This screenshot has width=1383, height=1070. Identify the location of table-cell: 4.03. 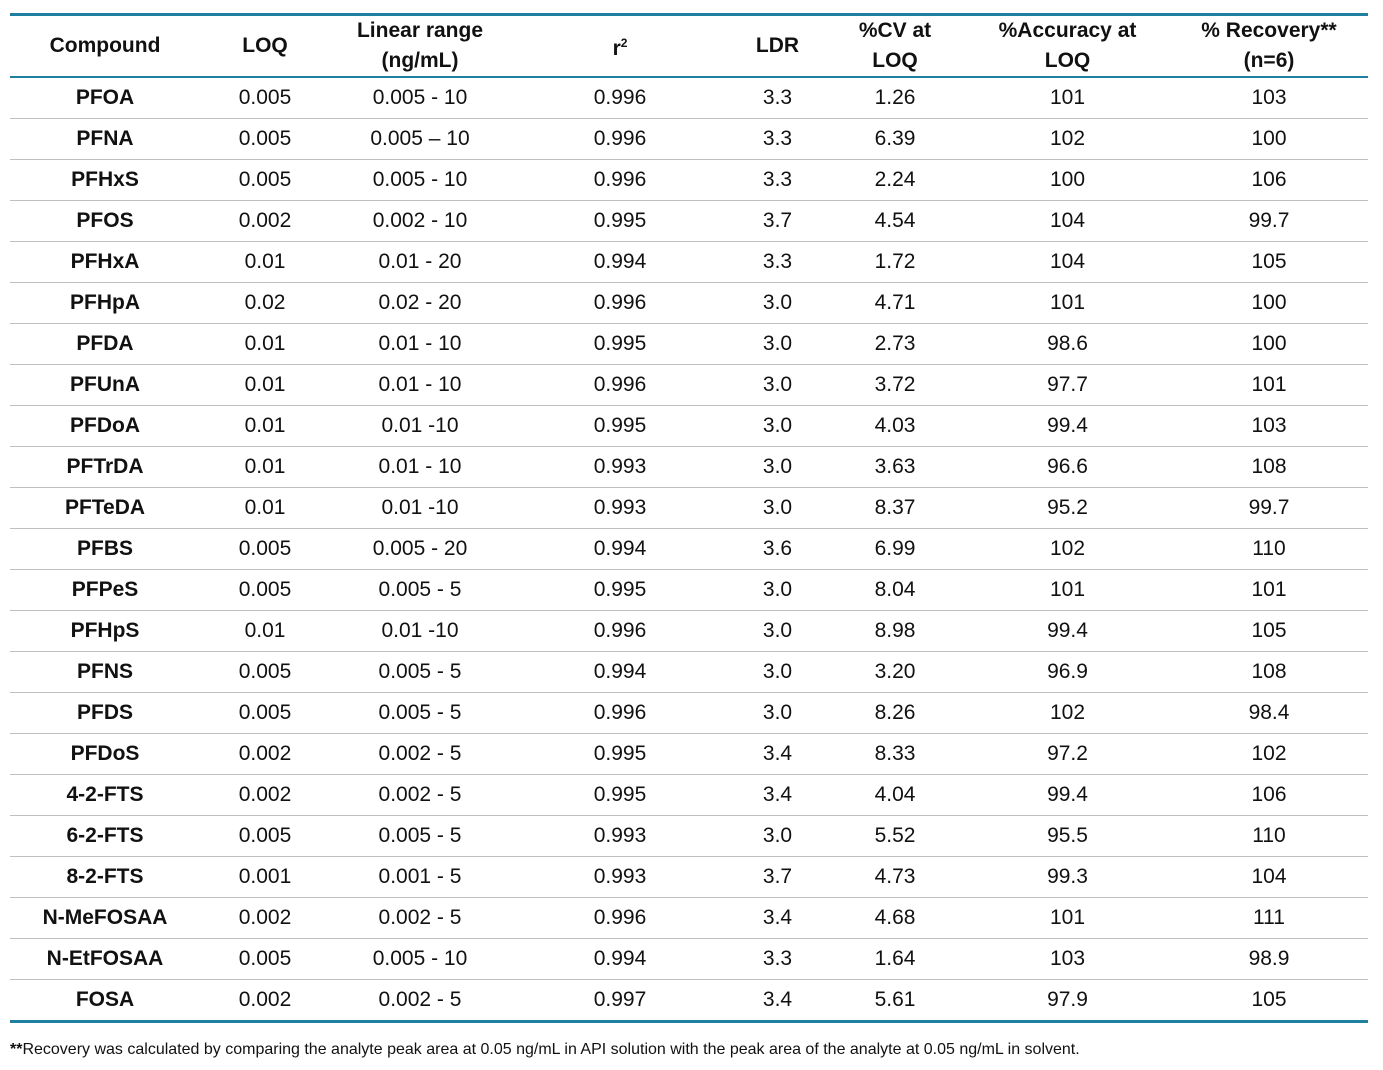
(895, 426).